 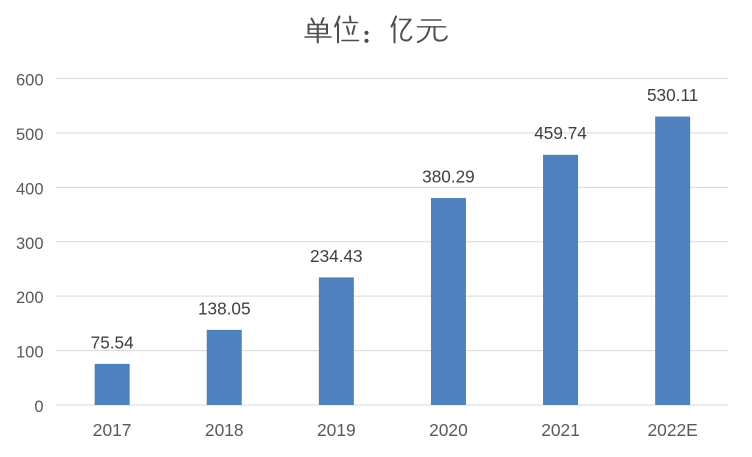 I want to click on svg-text: 2019, so click(x=336, y=430).